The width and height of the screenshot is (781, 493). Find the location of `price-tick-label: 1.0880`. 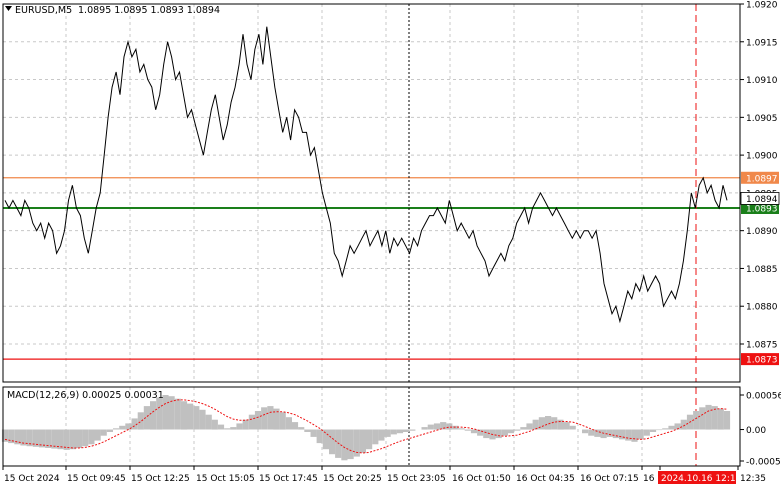

price-tick-label: 1.0880 is located at coordinates (762, 308).